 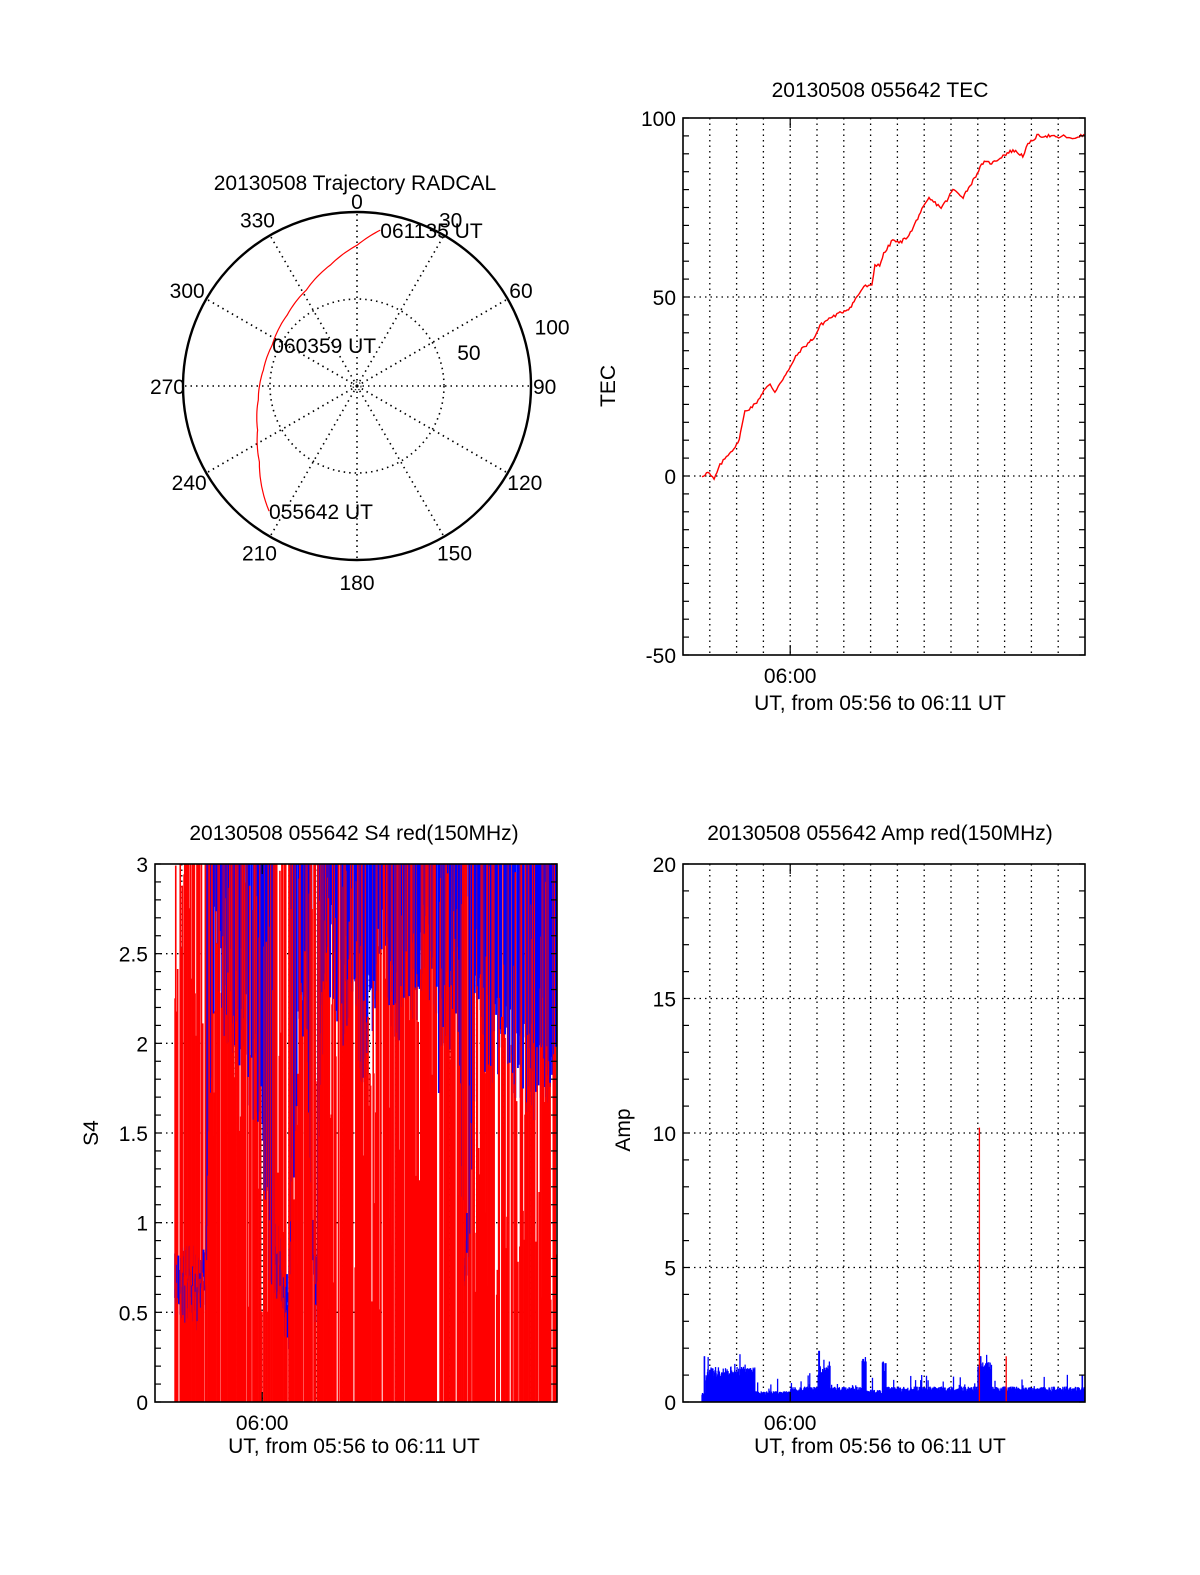 I want to click on amp-axes: 0 5 10 15 20 06:00, so click(x=869, y=1144).